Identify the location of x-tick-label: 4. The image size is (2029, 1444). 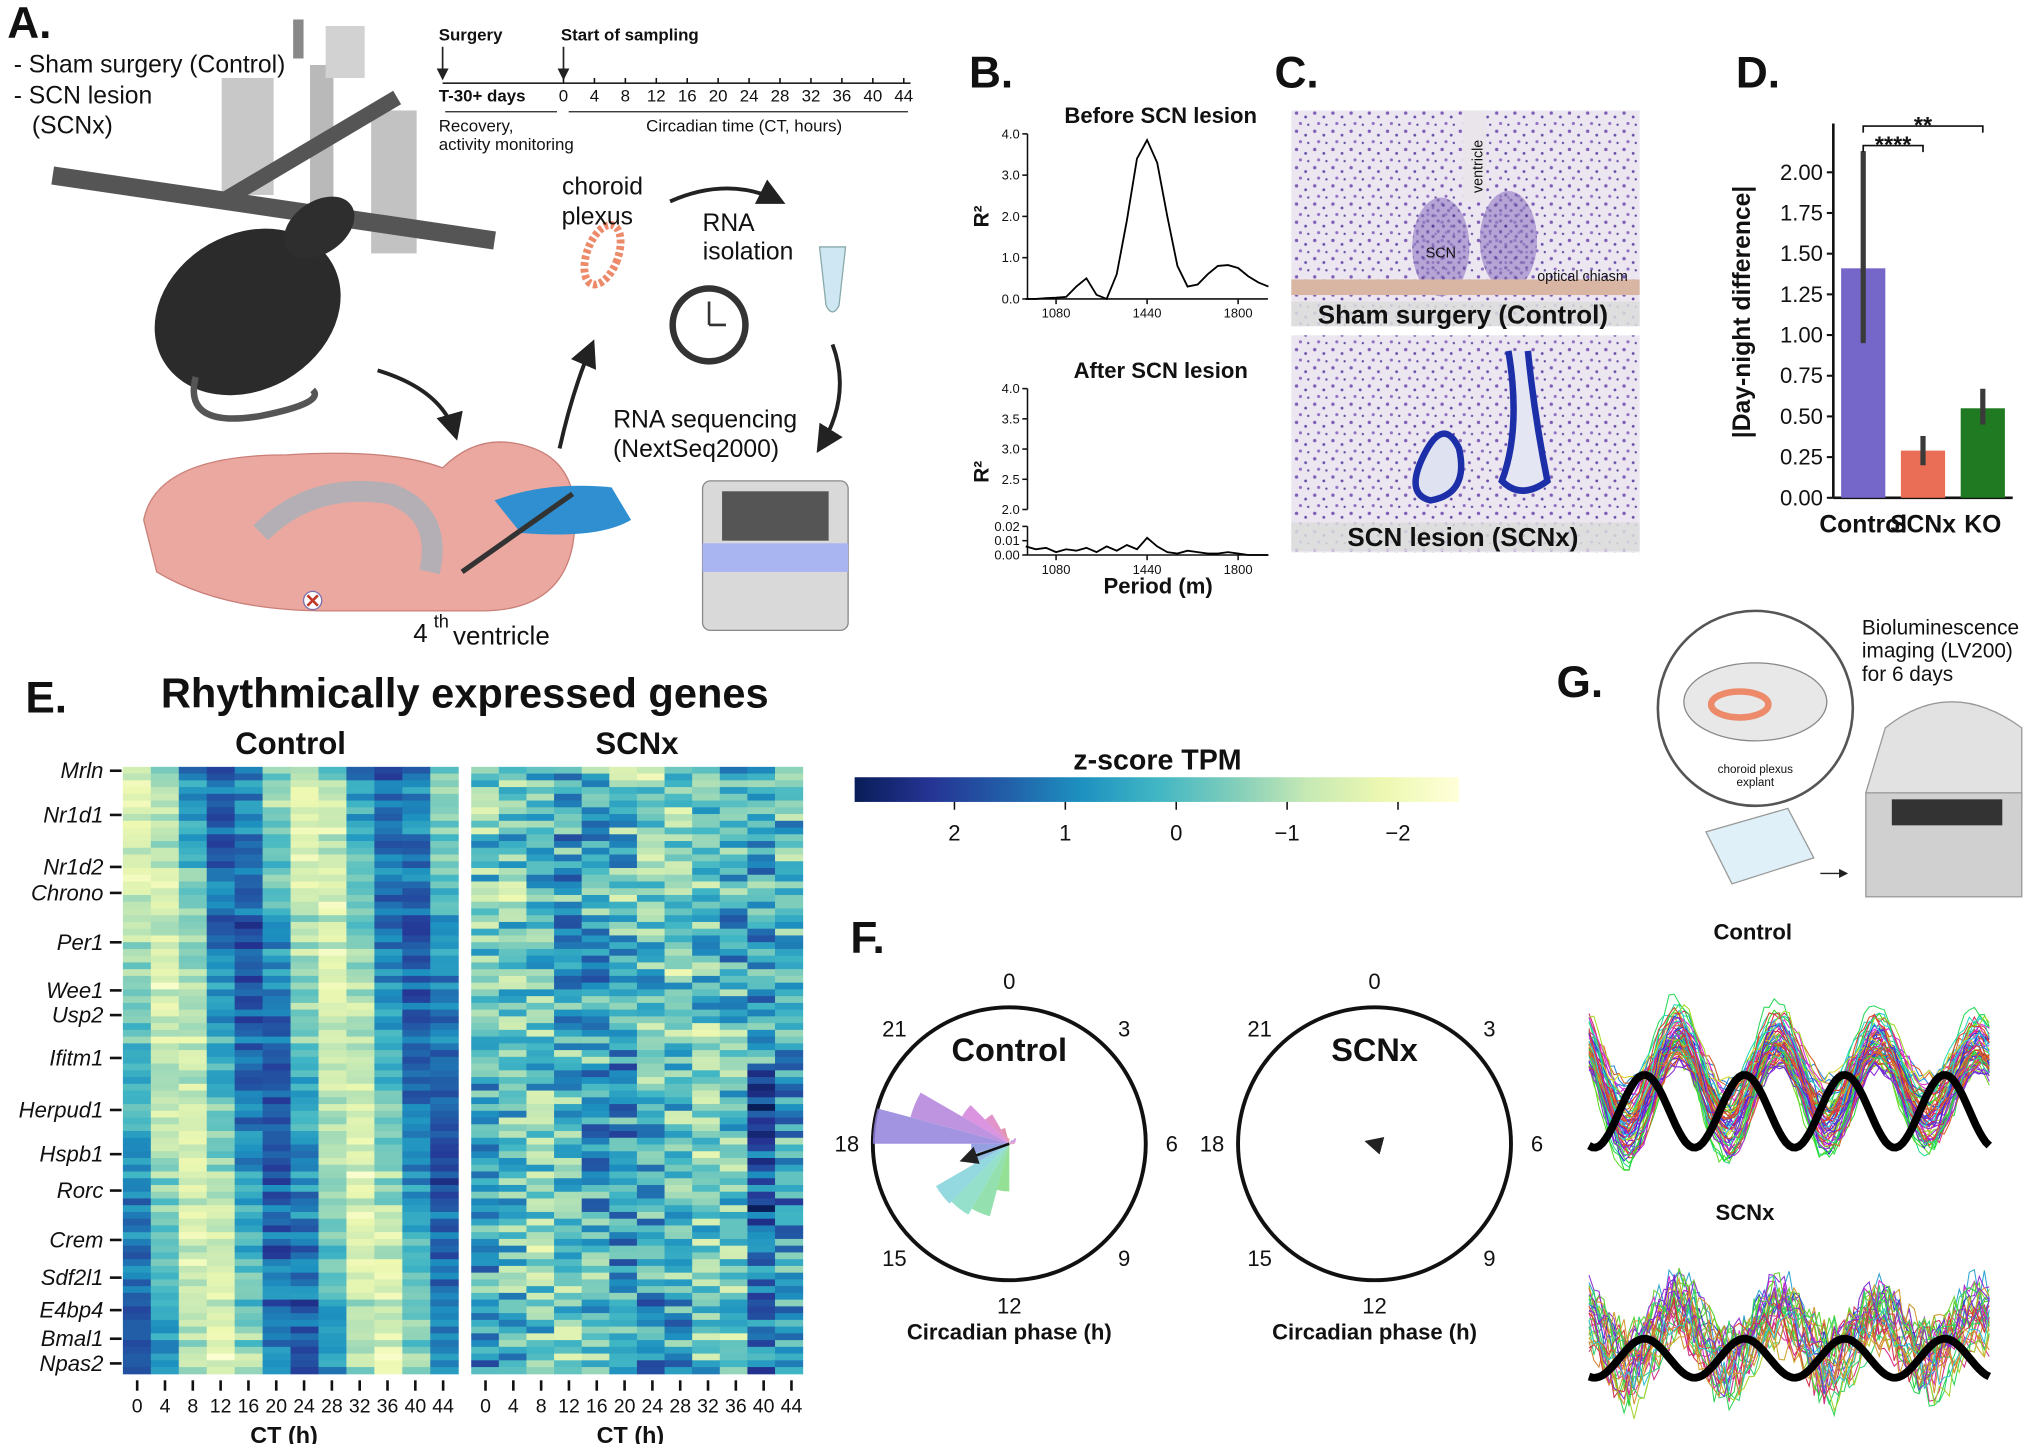
(513, 1406).